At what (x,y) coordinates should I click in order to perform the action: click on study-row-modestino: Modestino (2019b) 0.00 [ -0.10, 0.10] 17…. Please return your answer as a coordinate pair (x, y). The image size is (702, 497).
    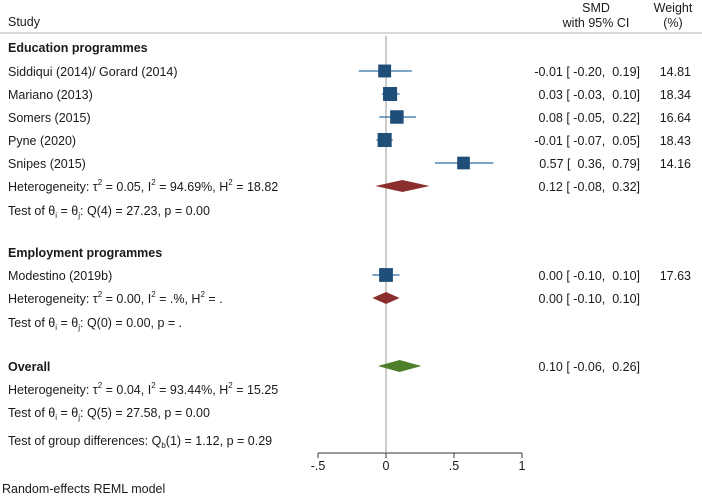
    Looking at the image, I should click on (349, 275).